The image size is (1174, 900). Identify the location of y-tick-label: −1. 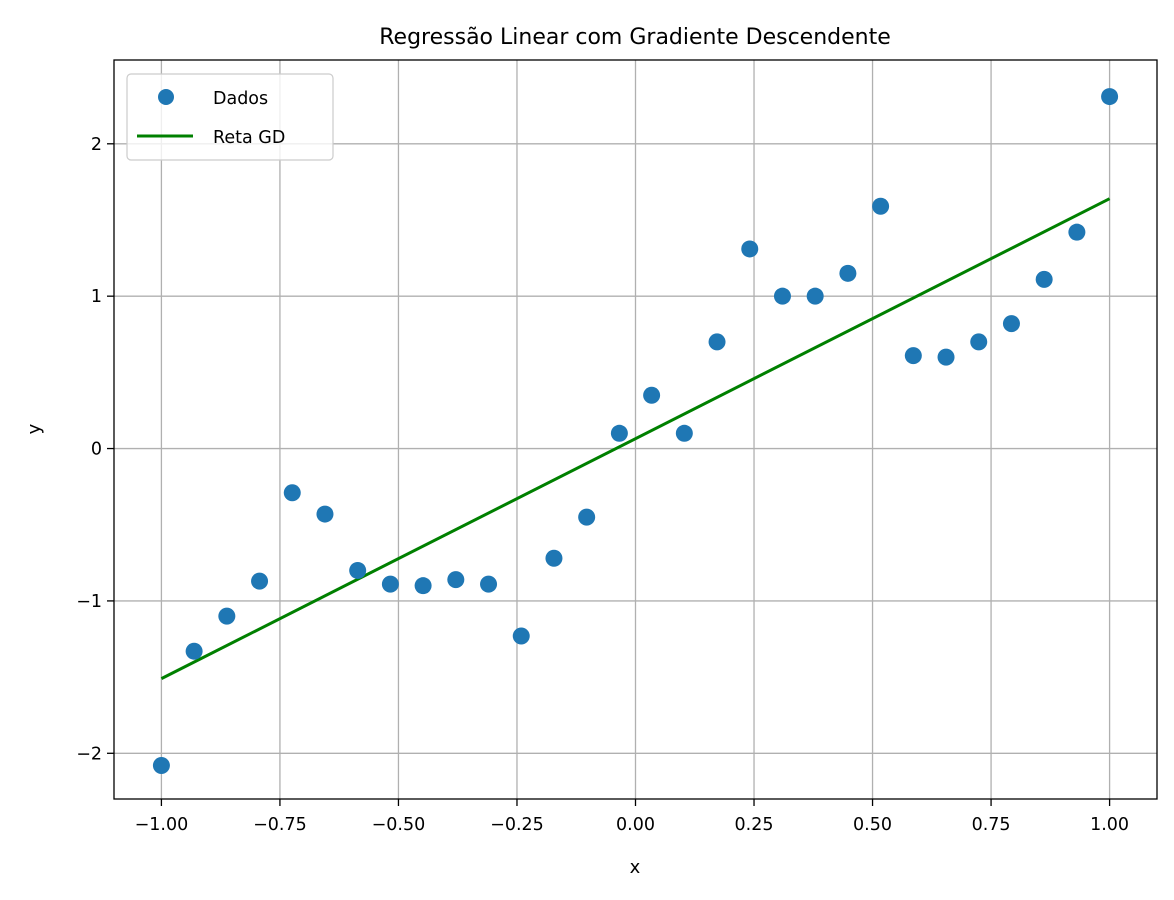
(89, 602).